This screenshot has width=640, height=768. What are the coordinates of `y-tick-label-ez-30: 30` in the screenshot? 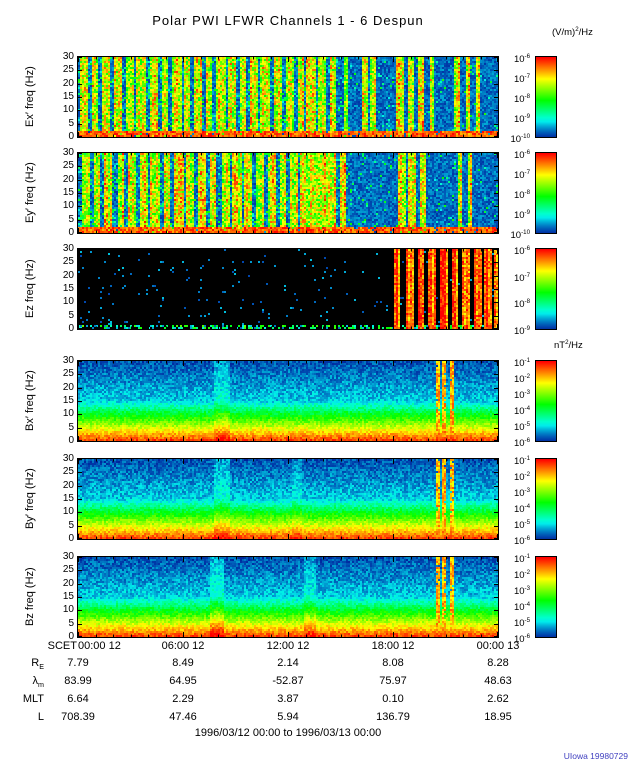 It's located at (68, 248).